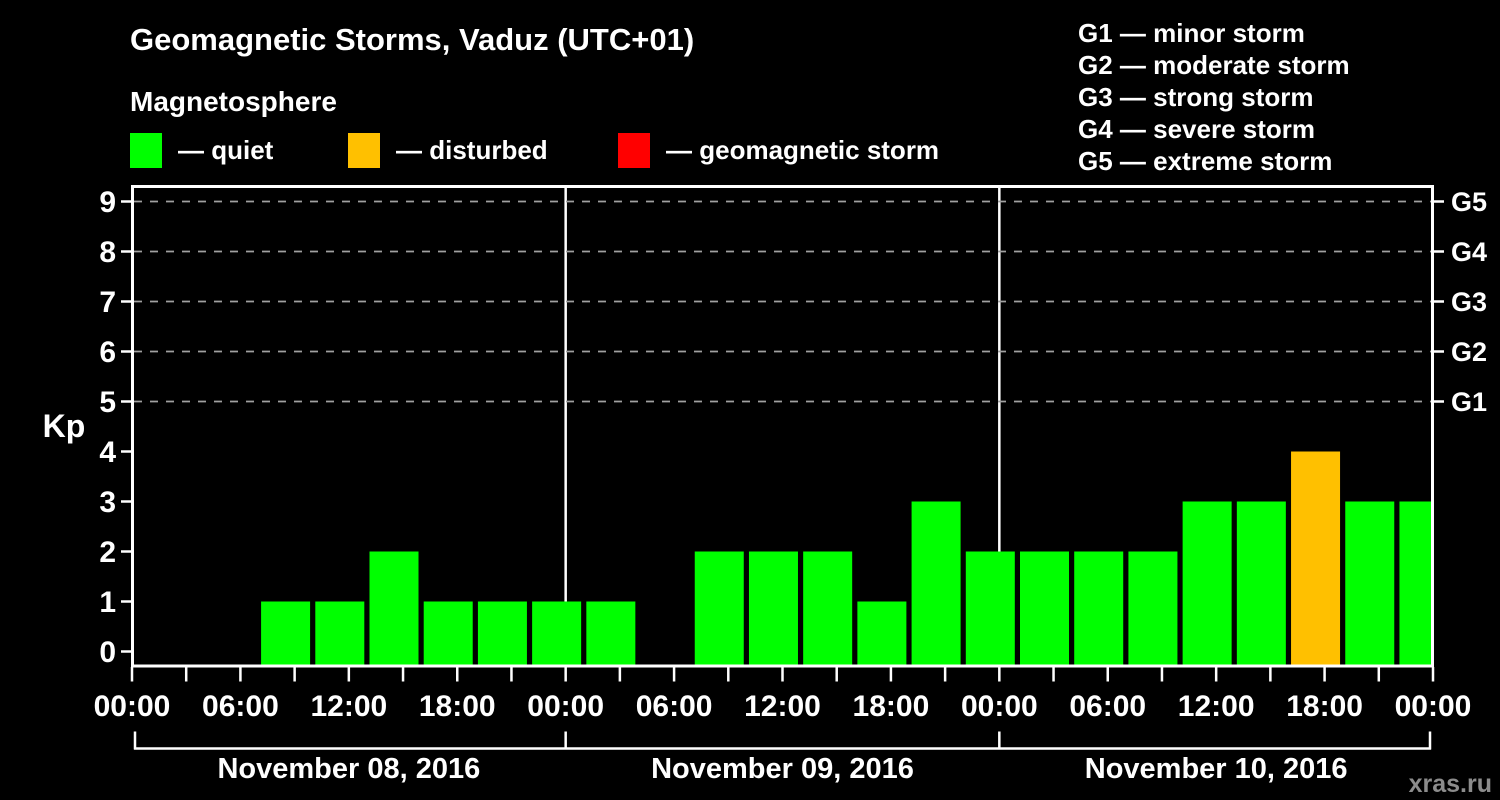 The width and height of the screenshot is (1500, 800). Describe the element at coordinates (1324, 706) in the screenshot. I see `x-tick-label-11: 18:00` at that location.